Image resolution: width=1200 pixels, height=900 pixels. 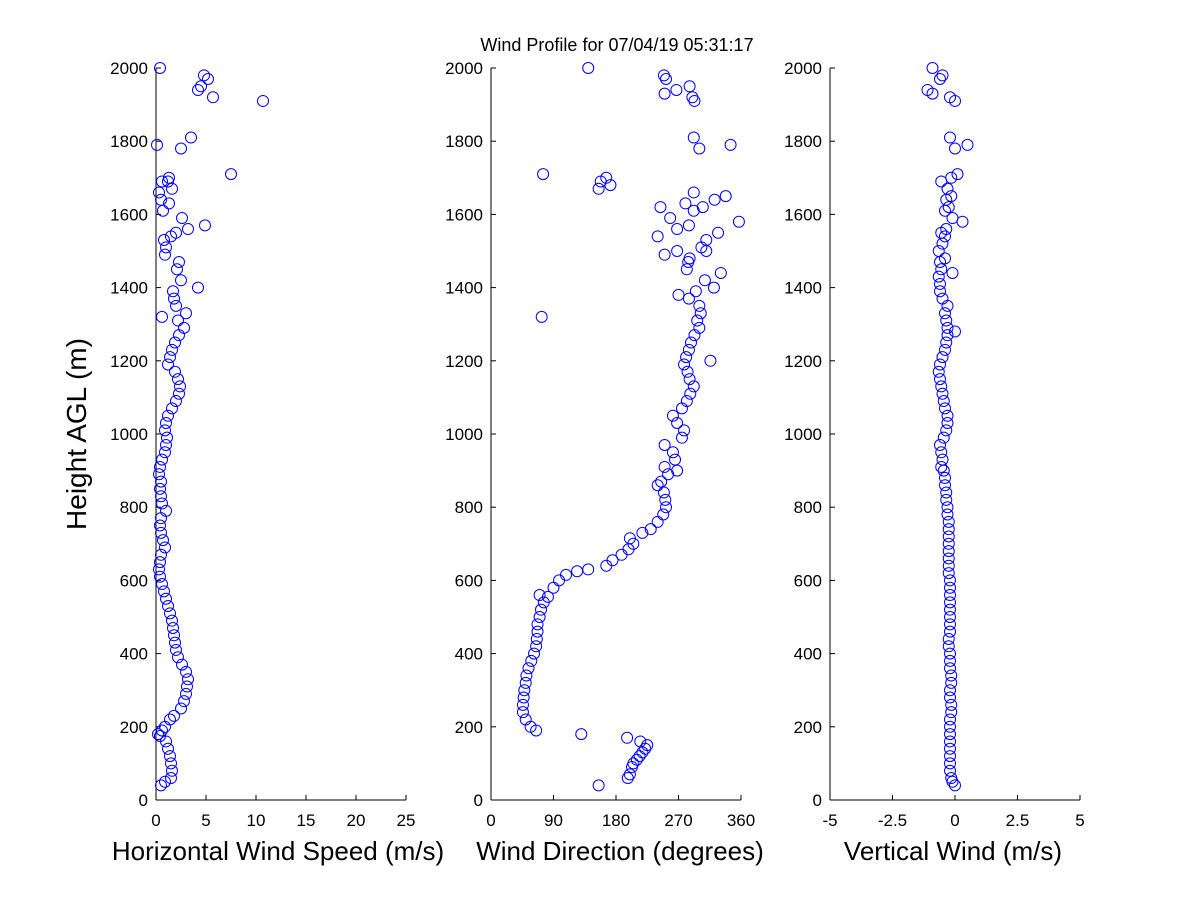 I want to click on y-tick-label: 2000, so click(x=129, y=68).